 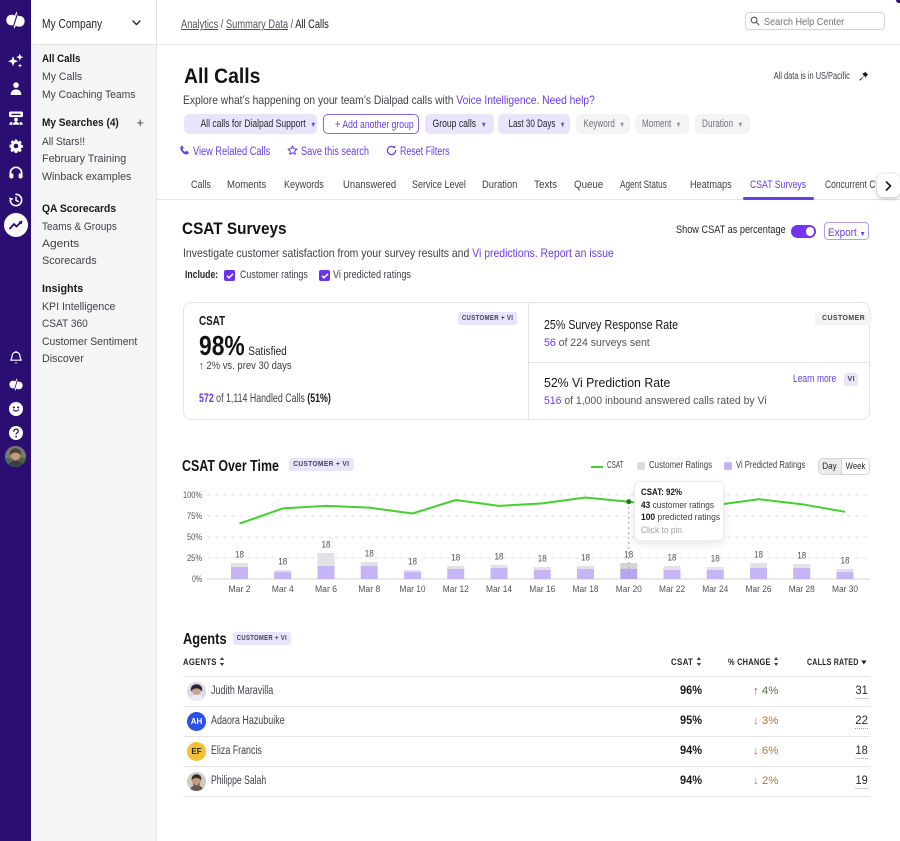 What do you see at coordinates (456, 589) in the screenshot?
I see `svg-text: Mar 12` at bounding box center [456, 589].